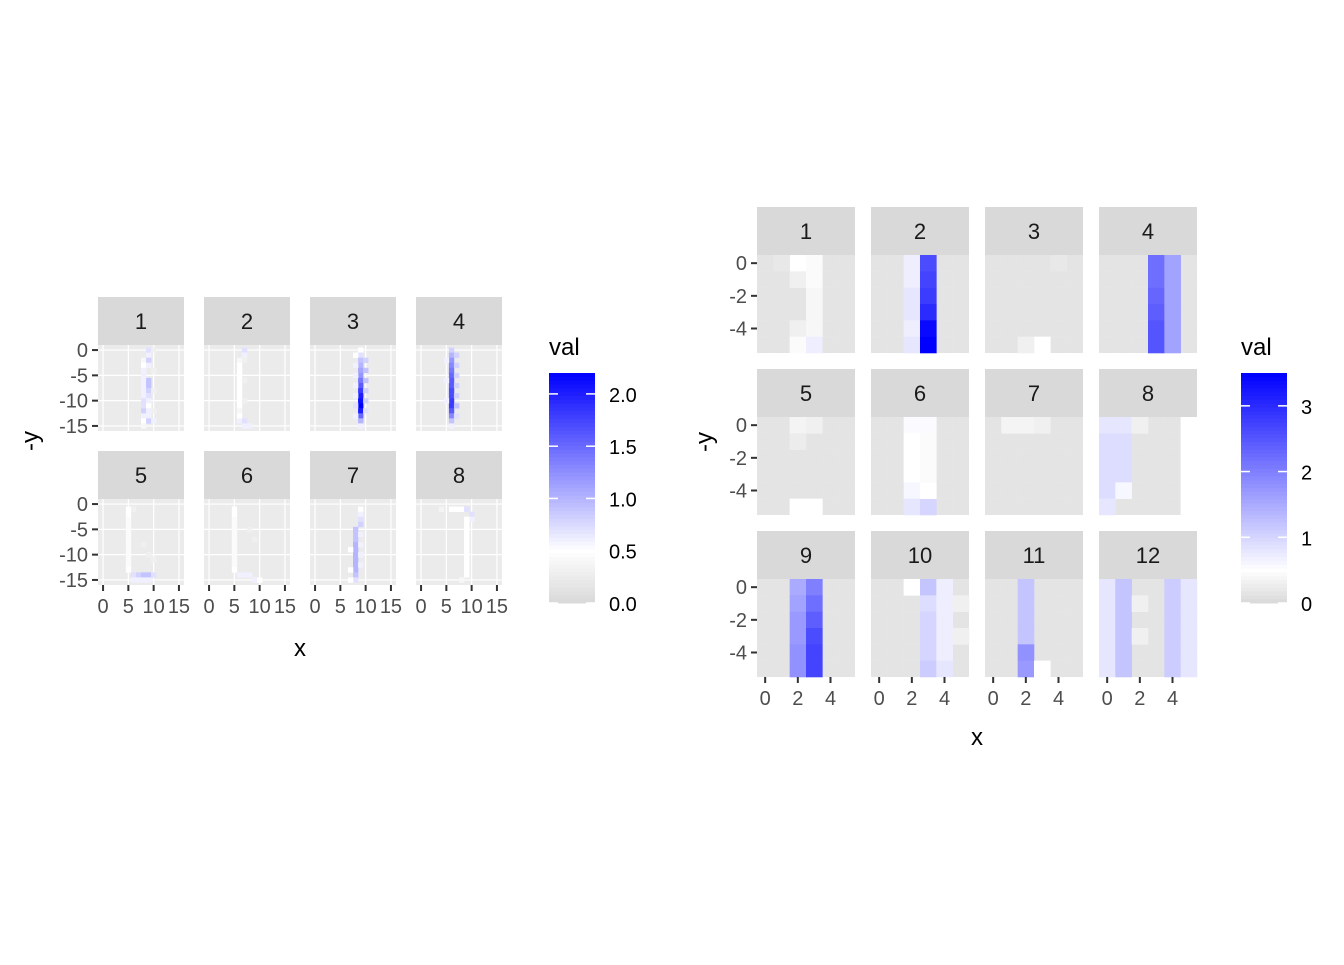 The width and height of the screenshot is (1344, 965). Describe the element at coordinates (623, 605) in the screenshot. I see `legend-label: 0.0` at that location.